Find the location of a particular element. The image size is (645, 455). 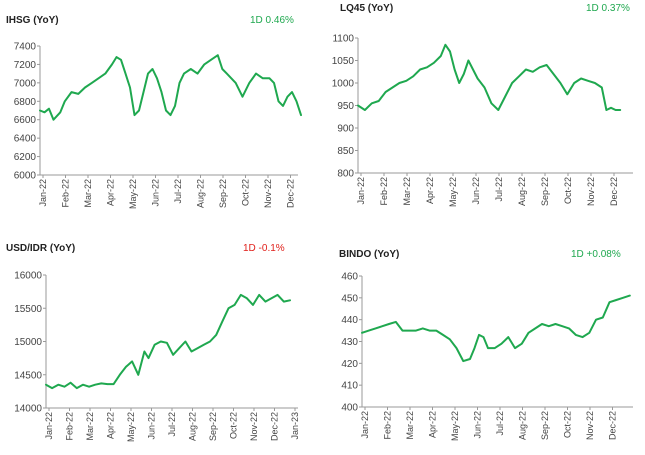

y-tick-label: 1050 is located at coordinates (343, 61).